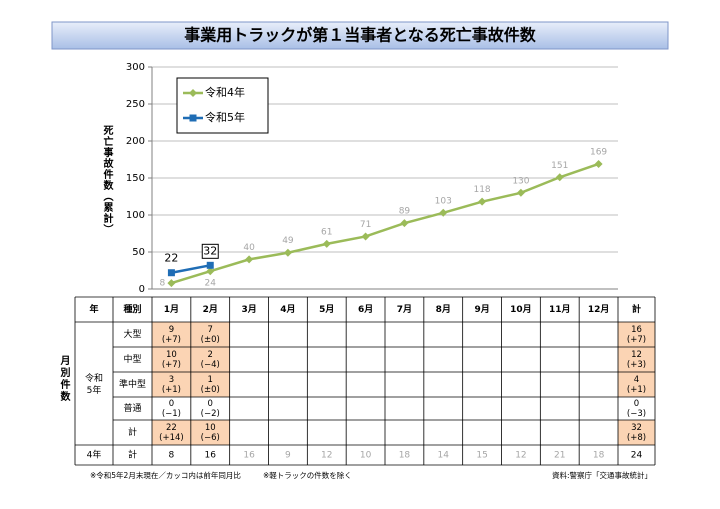  Describe the element at coordinates (171, 438) in the screenshot. I see `cell-text: (+14)` at that location.